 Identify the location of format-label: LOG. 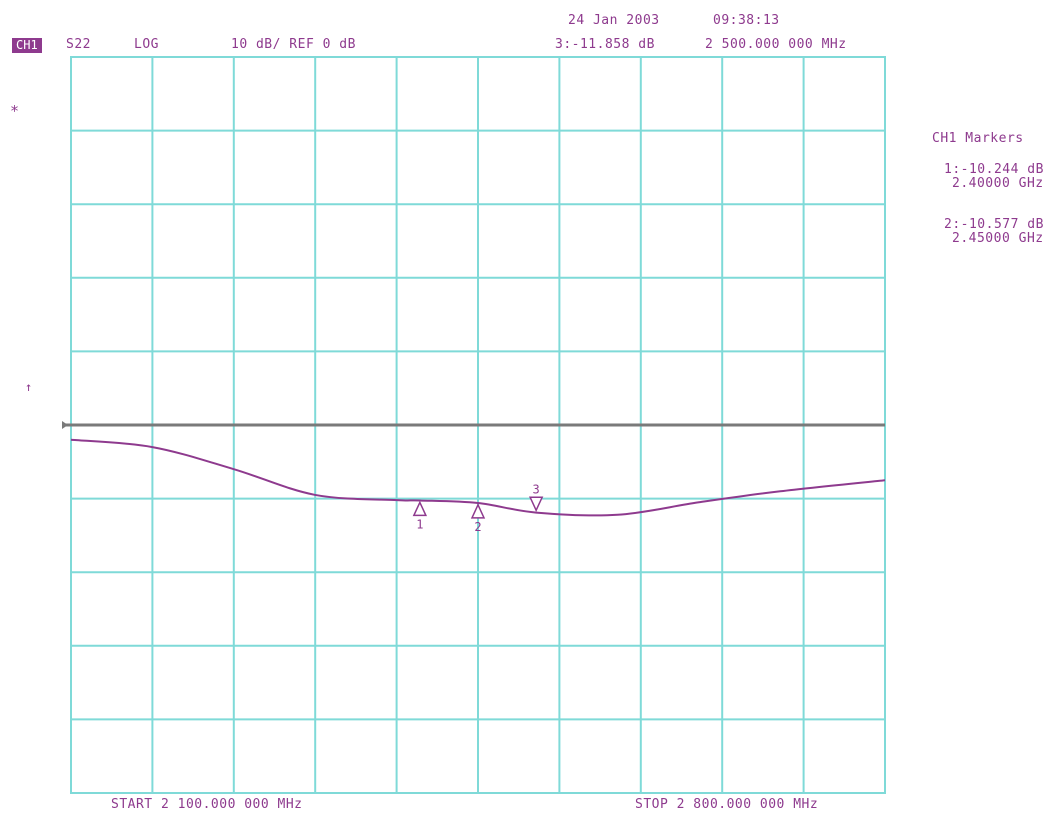
(146, 44).